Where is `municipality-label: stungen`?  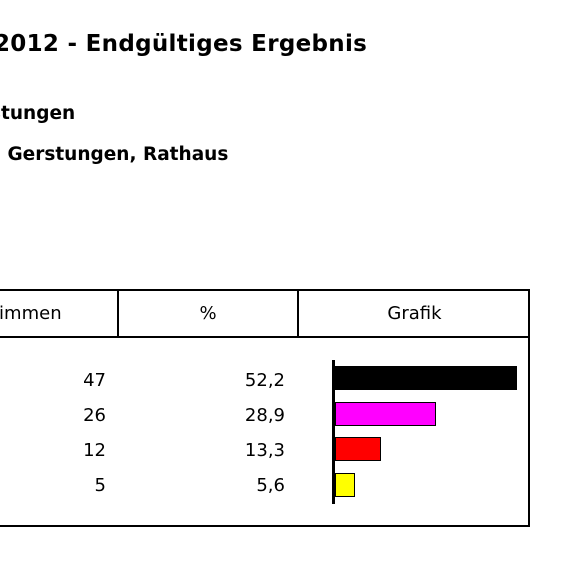
municipality-label: stungen is located at coordinates (38, 113).